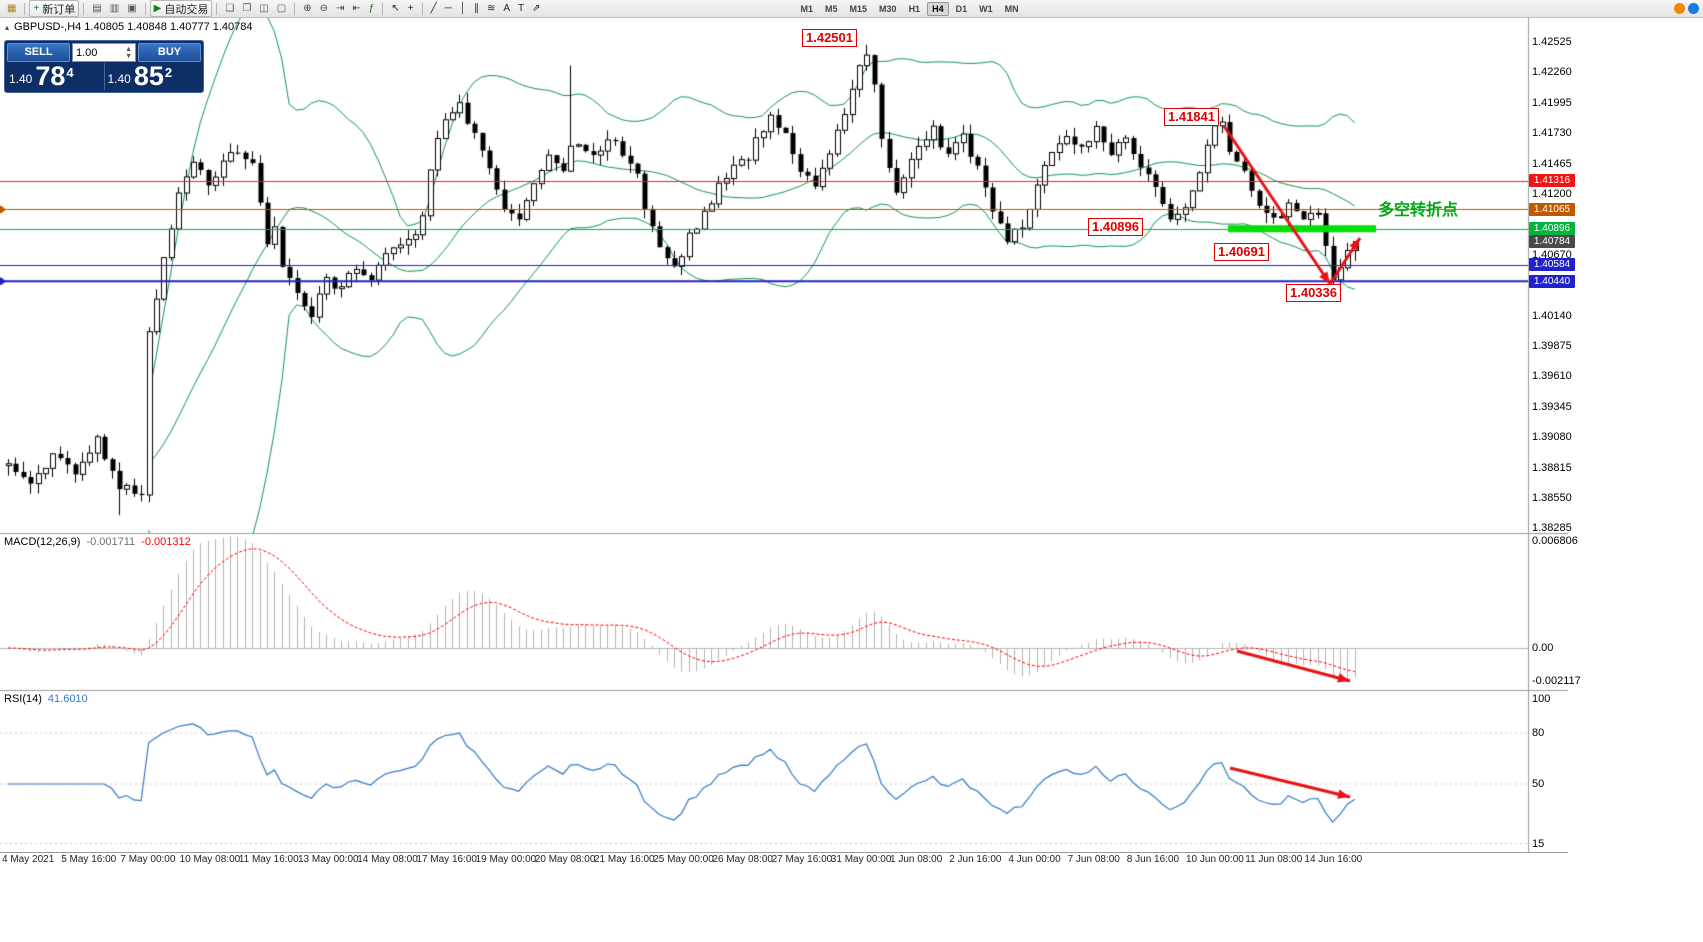 The image size is (1703, 942). What do you see at coordinates (128, 52) in the screenshot?
I see `volume-stepper-icon: ▲ ▼` at bounding box center [128, 52].